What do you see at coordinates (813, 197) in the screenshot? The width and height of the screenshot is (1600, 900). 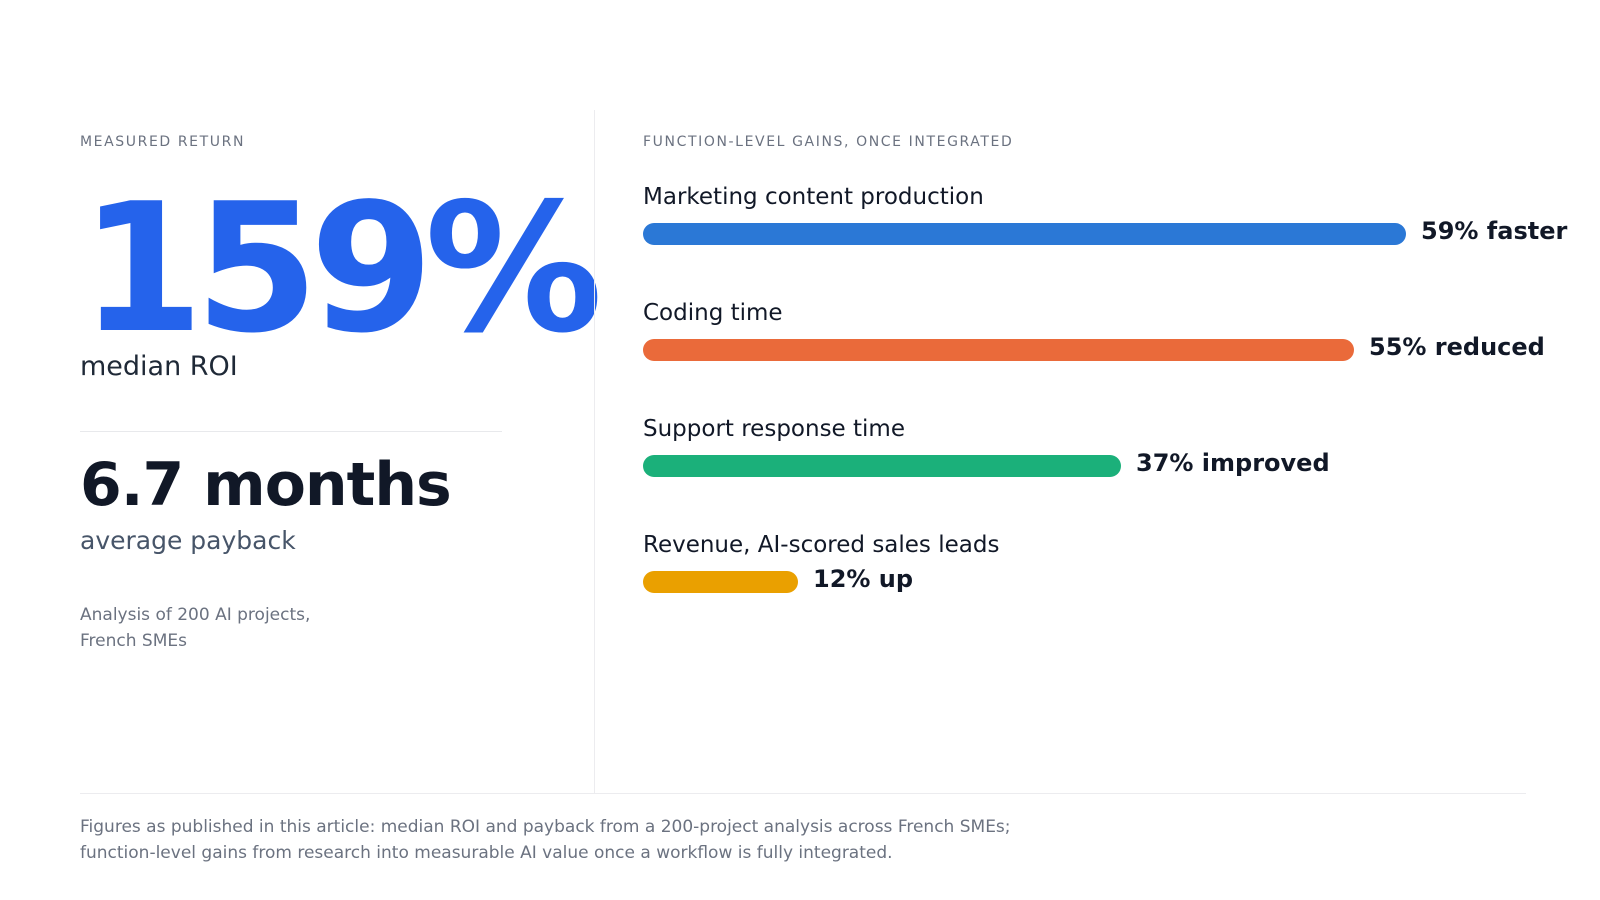 I see `bar-label-1: Marketing content production` at bounding box center [813, 197].